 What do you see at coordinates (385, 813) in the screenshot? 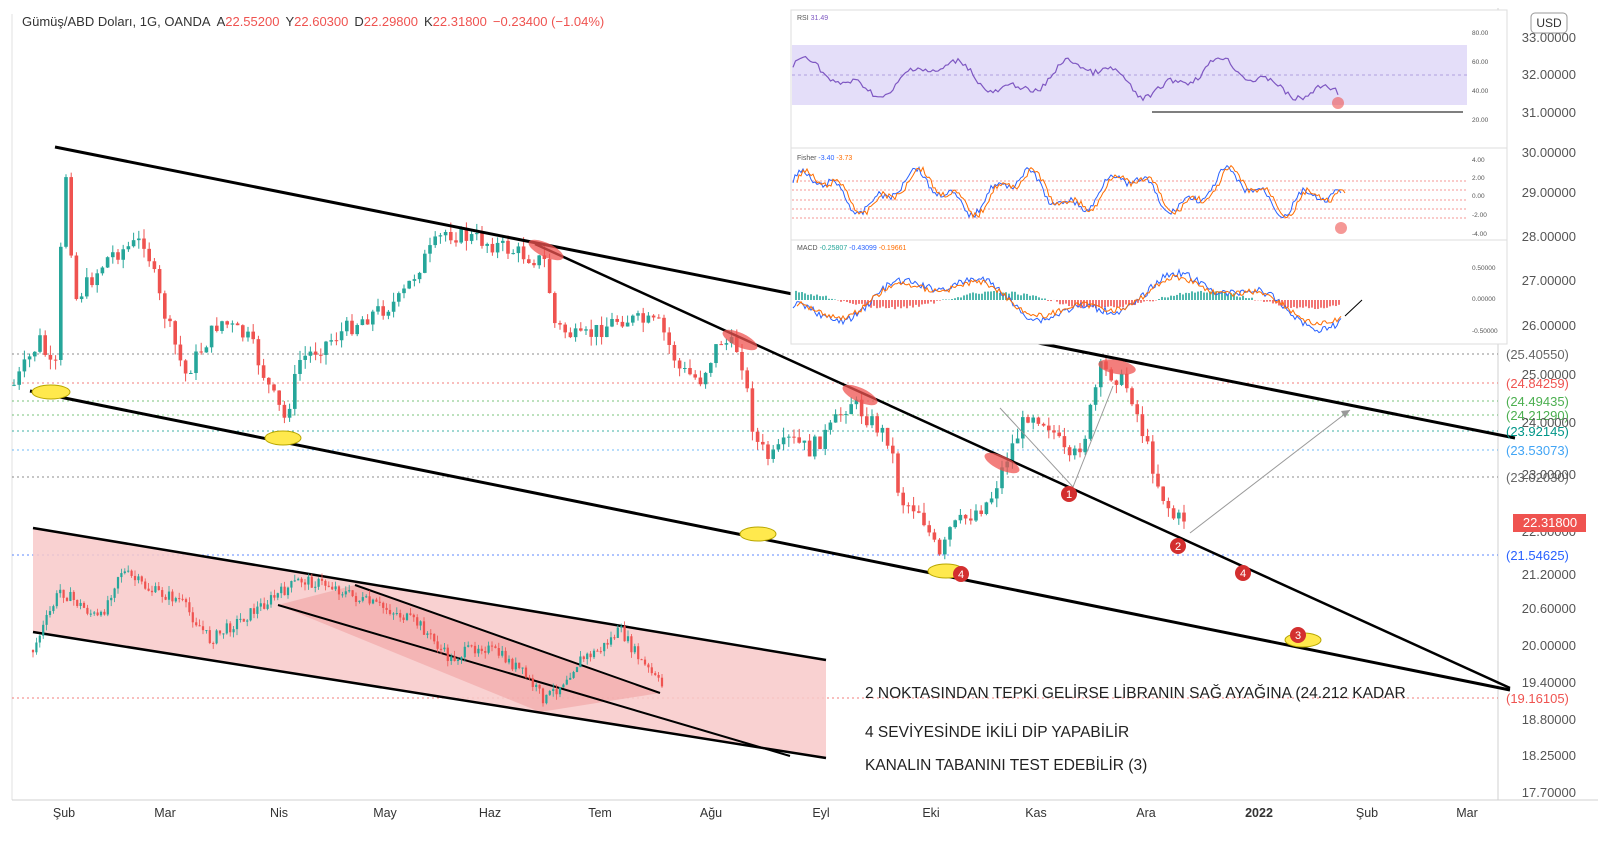
I see `time-tick: May` at bounding box center [385, 813].